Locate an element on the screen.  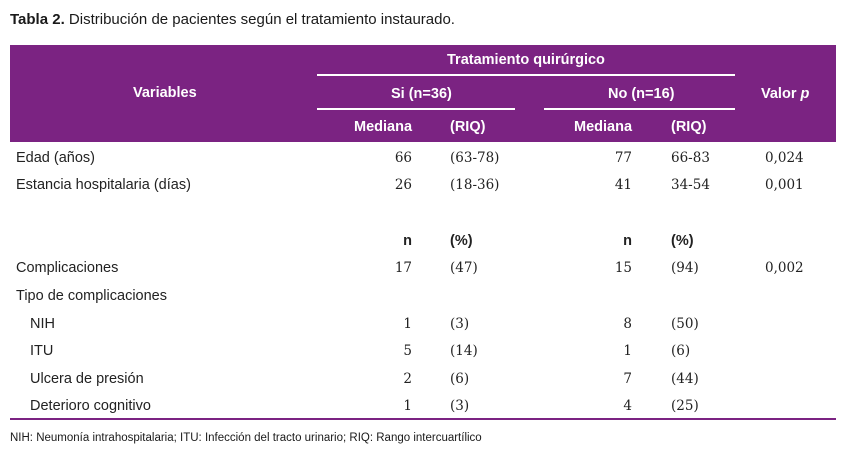
header-no: No (n=16) is located at coordinates (641, 94).